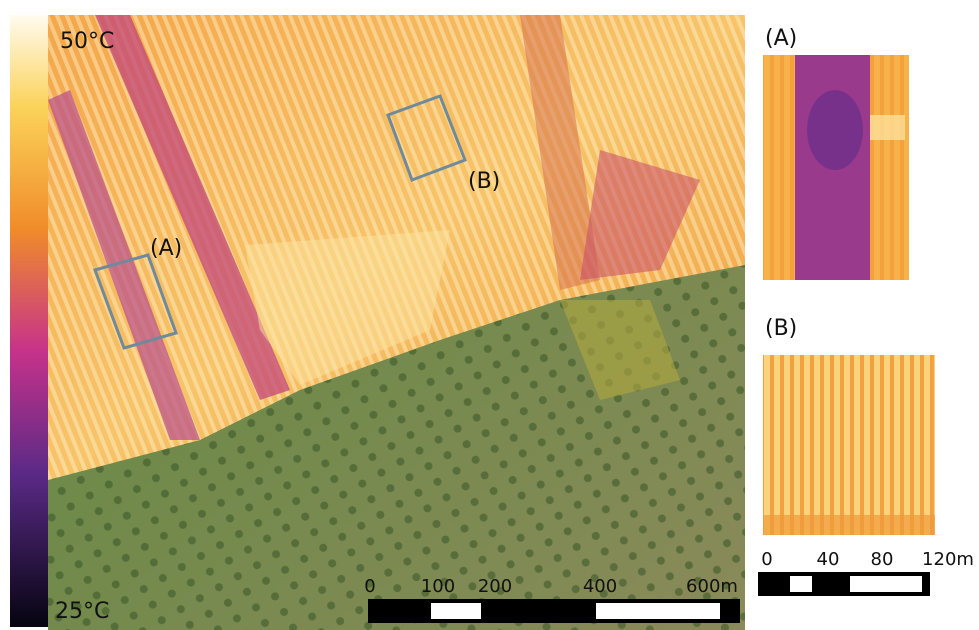 This screenshot has height=630, width=979. I want to click on scale-label: 40, so click(828, 559).